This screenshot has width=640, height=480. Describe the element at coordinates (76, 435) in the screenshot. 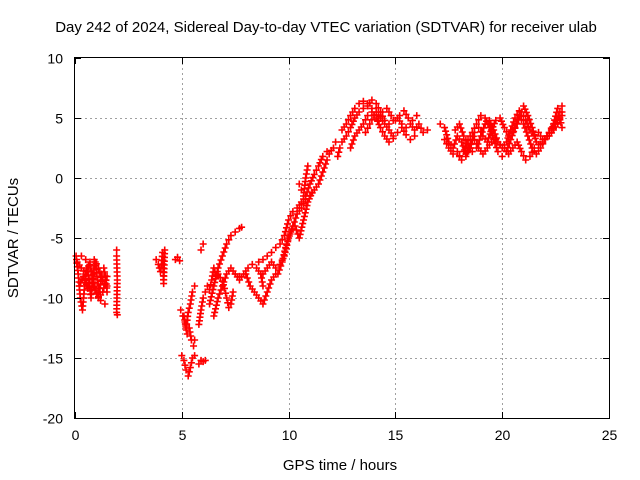

I see `x-tick-label: 0` at that location.